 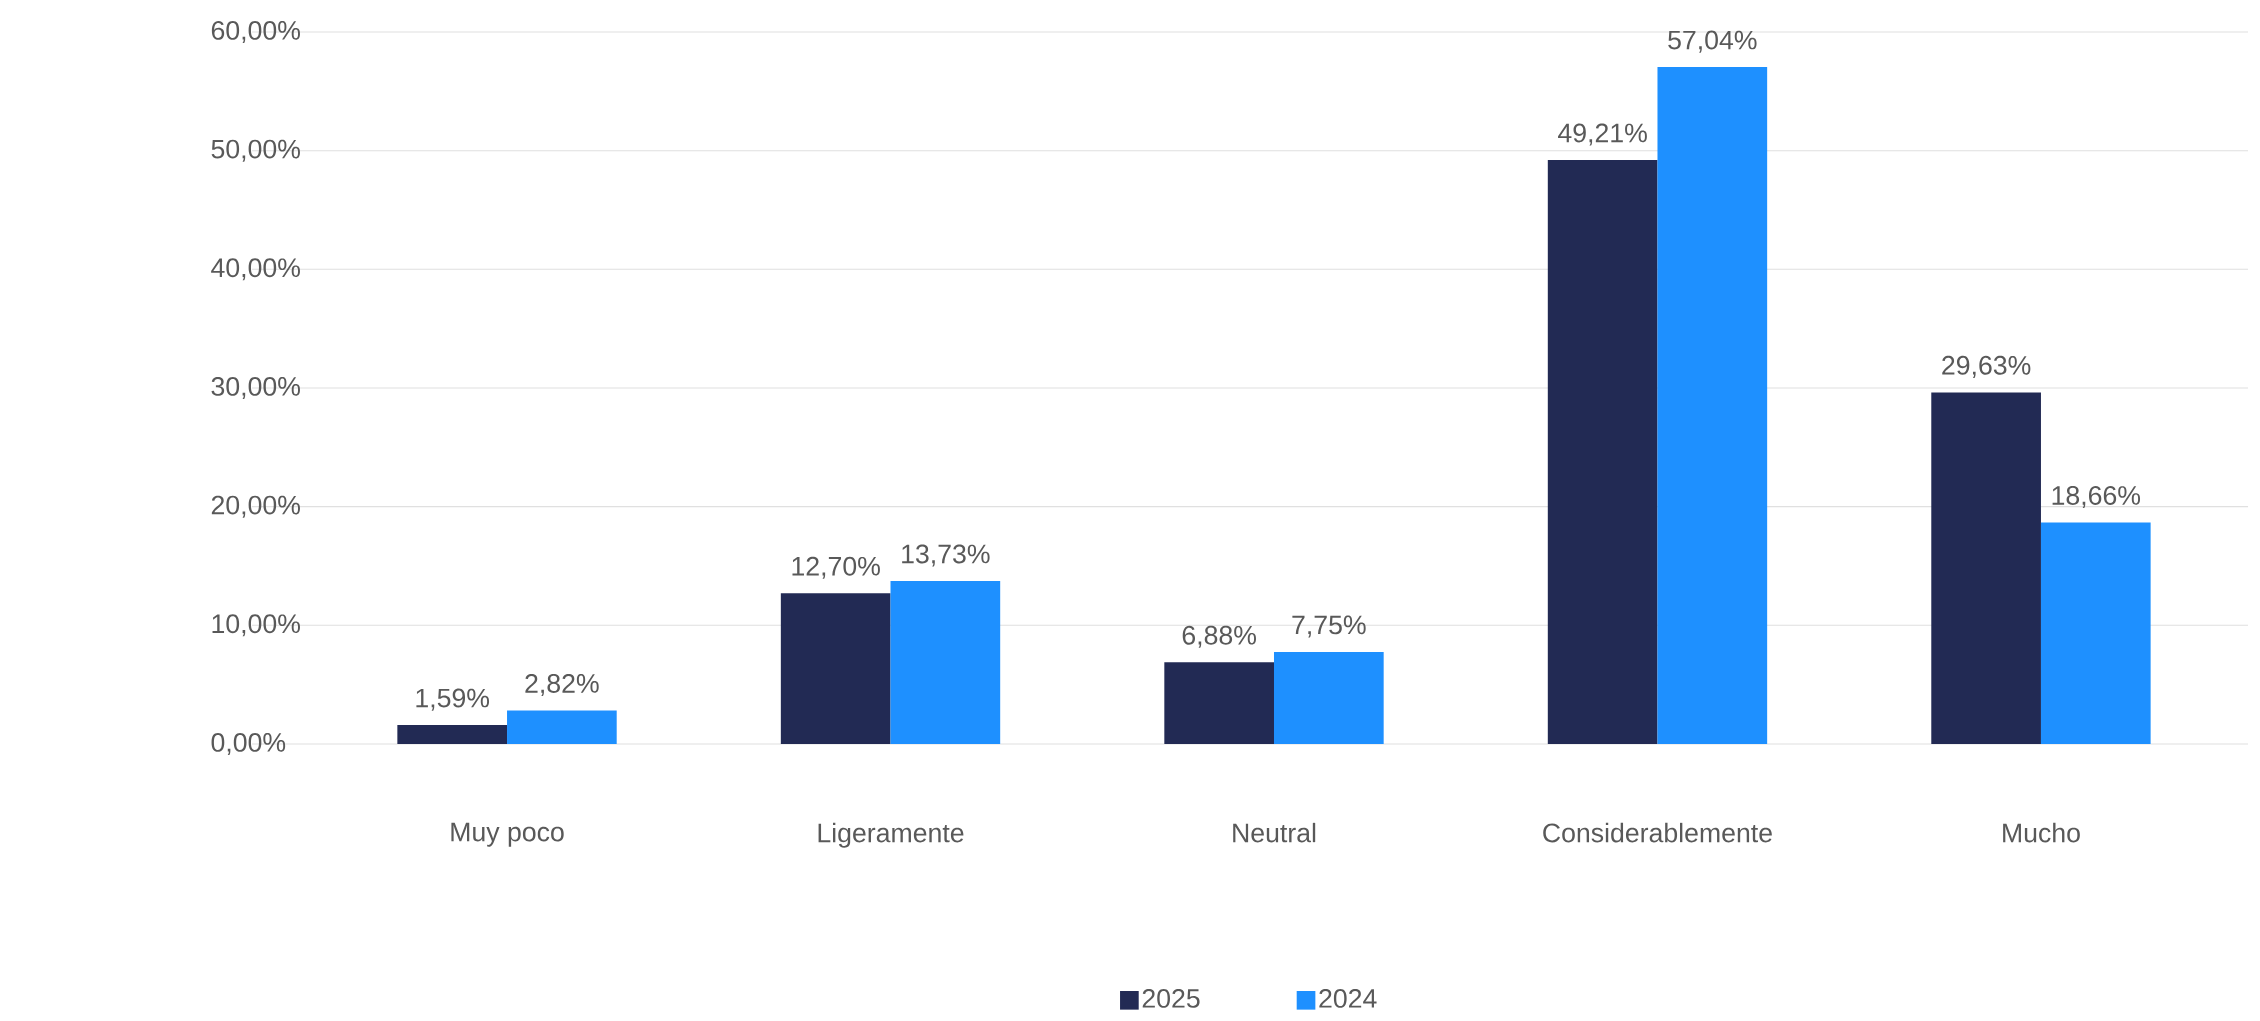 I want to click on data-label: 2,82%, so click(x=562, y=685).